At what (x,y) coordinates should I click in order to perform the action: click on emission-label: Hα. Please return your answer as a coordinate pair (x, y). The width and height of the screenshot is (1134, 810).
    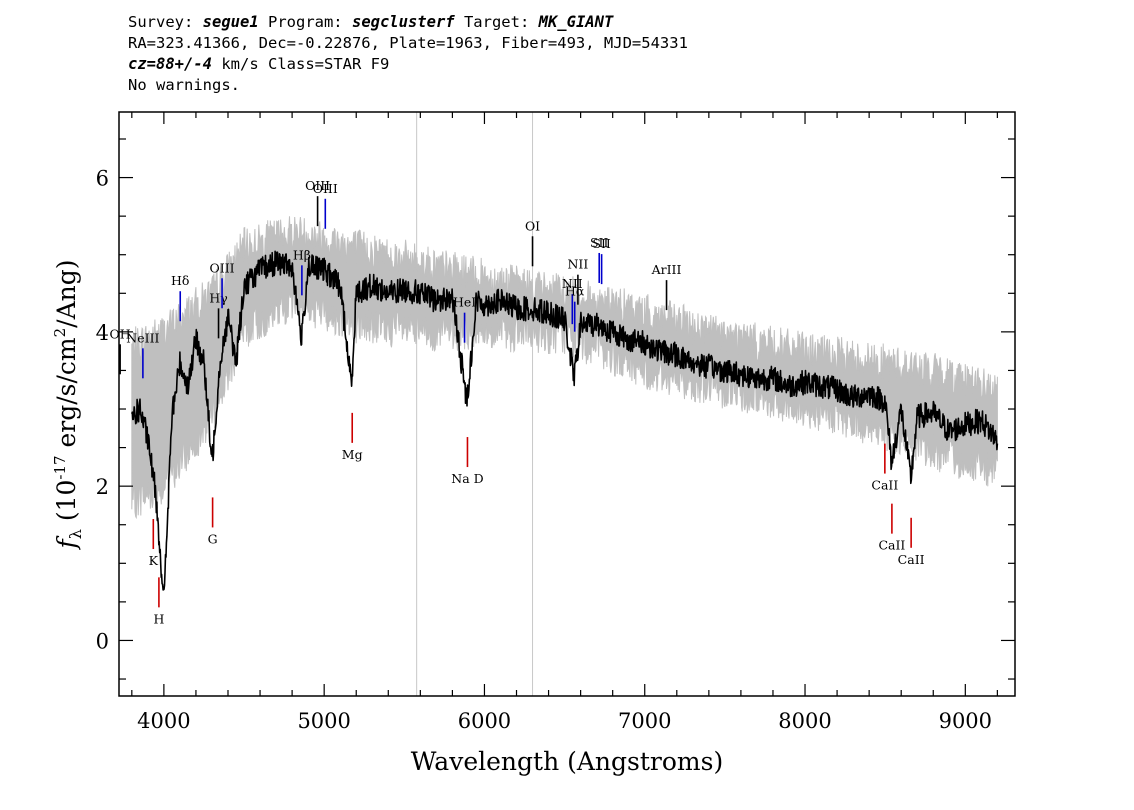
    Looking at the image, I should click on (575, 291).